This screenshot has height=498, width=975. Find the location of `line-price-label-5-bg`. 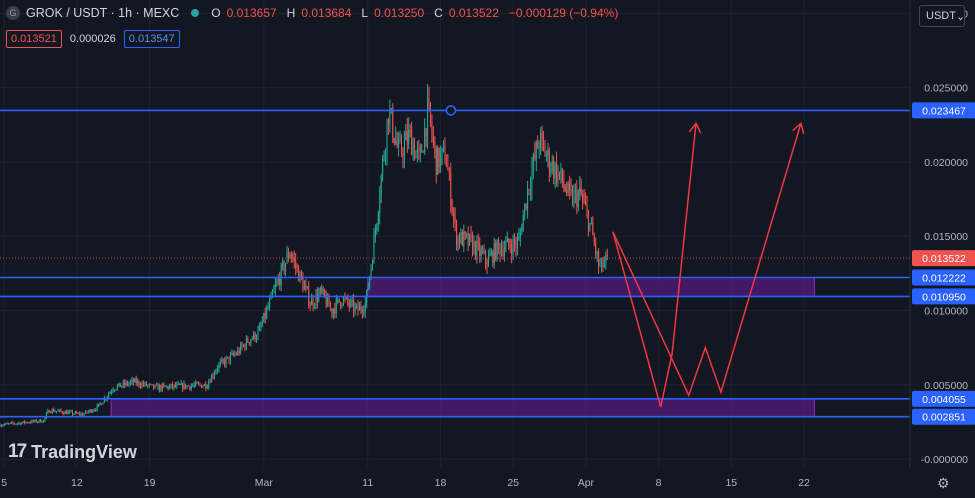

line-price-label-5-bg is located at coordinates (943, 416).